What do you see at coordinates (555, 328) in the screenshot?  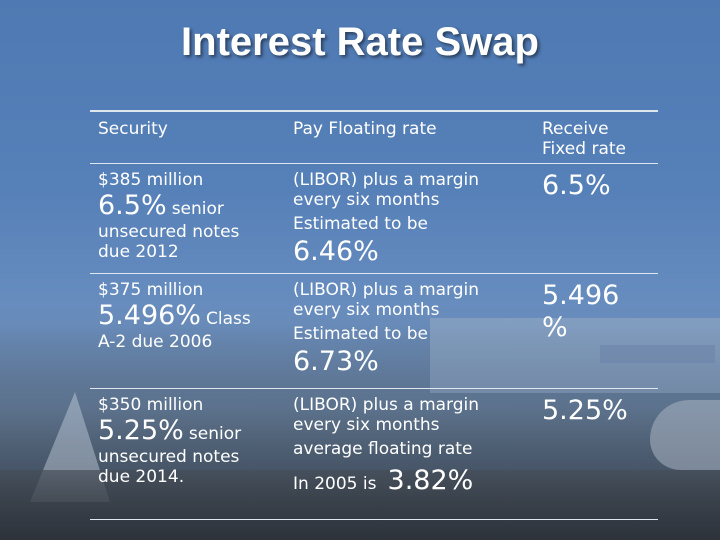 I see `receive-rate-line2: %` at bounding box center [555, 328].